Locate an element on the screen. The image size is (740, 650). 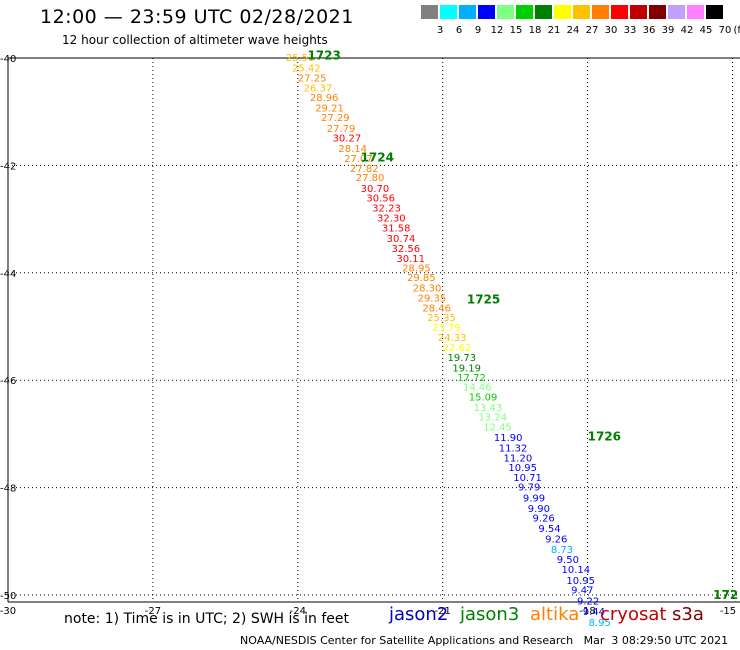
lat-tick-label: -48 is located at coordinates (8, 489).